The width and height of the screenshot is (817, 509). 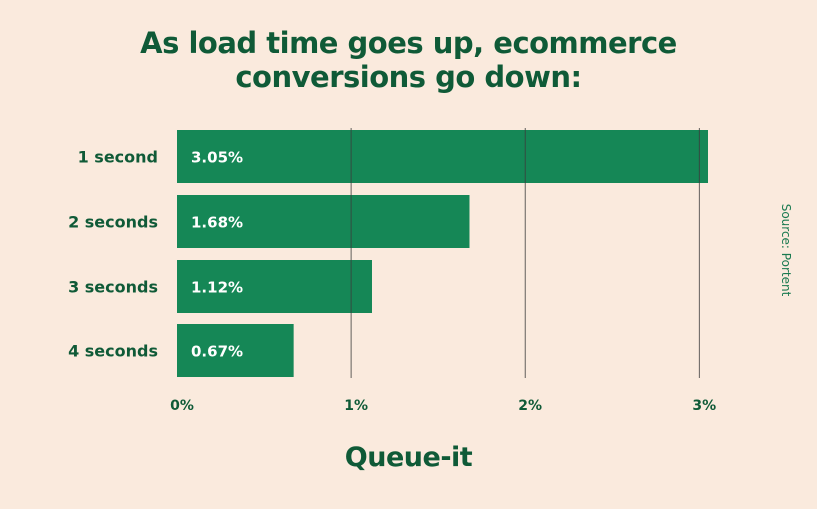 I want to click on bar-1-second, so click(x=442, y=156).